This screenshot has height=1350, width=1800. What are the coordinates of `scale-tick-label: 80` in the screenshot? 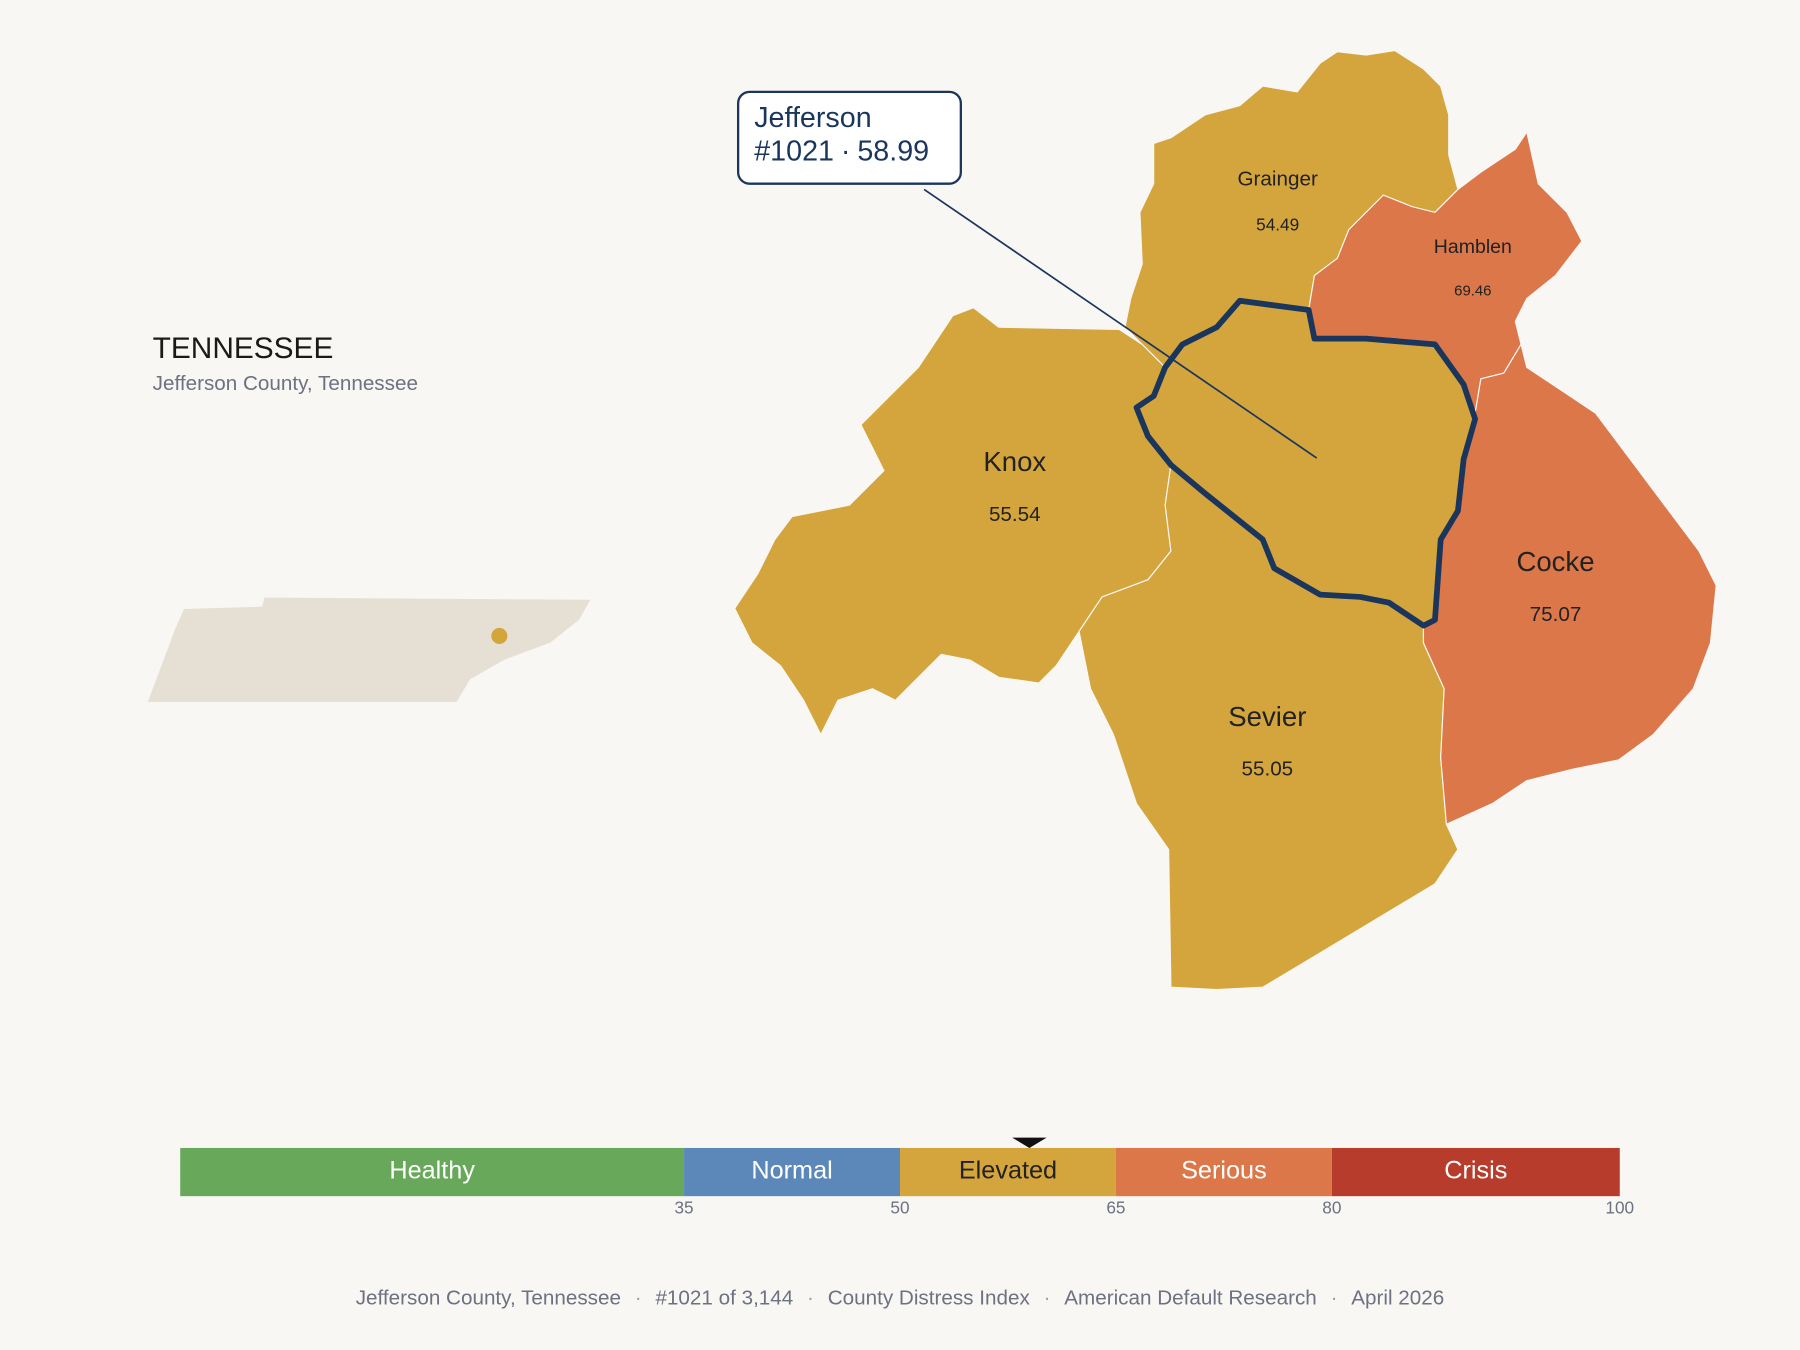 It's located at (1331, 1207).